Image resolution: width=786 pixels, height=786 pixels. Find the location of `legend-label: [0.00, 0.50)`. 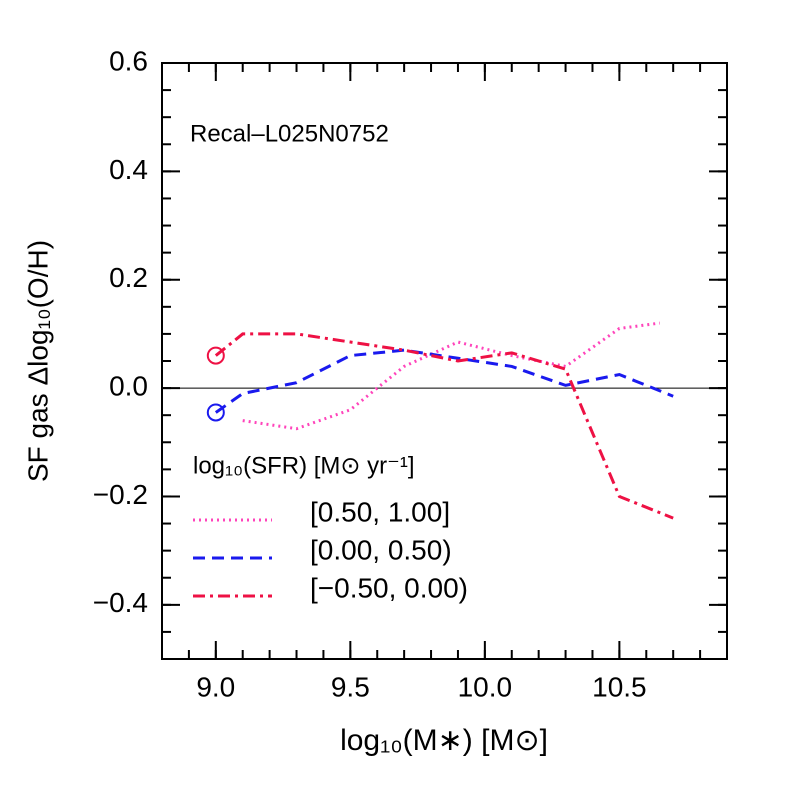

legend-label: [0.00, 0.50) is located at coordinates (381, 549).